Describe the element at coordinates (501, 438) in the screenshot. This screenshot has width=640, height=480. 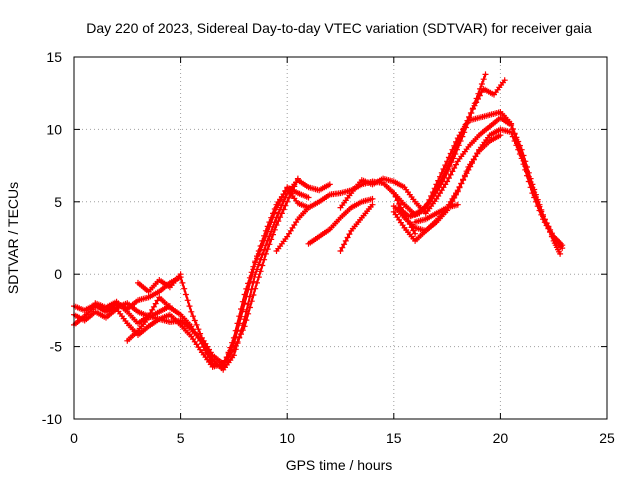
I see `x-tick-label: 20` at that location.